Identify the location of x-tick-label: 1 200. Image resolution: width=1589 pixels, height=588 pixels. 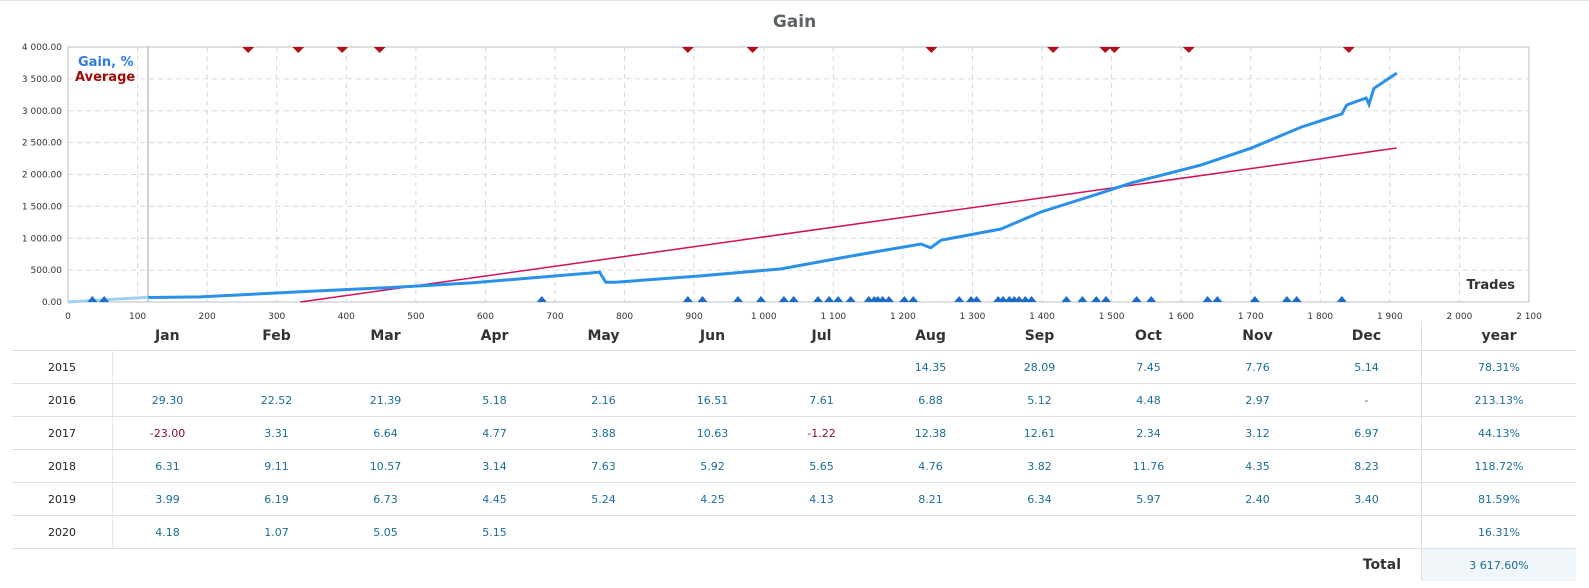
(903, 317).